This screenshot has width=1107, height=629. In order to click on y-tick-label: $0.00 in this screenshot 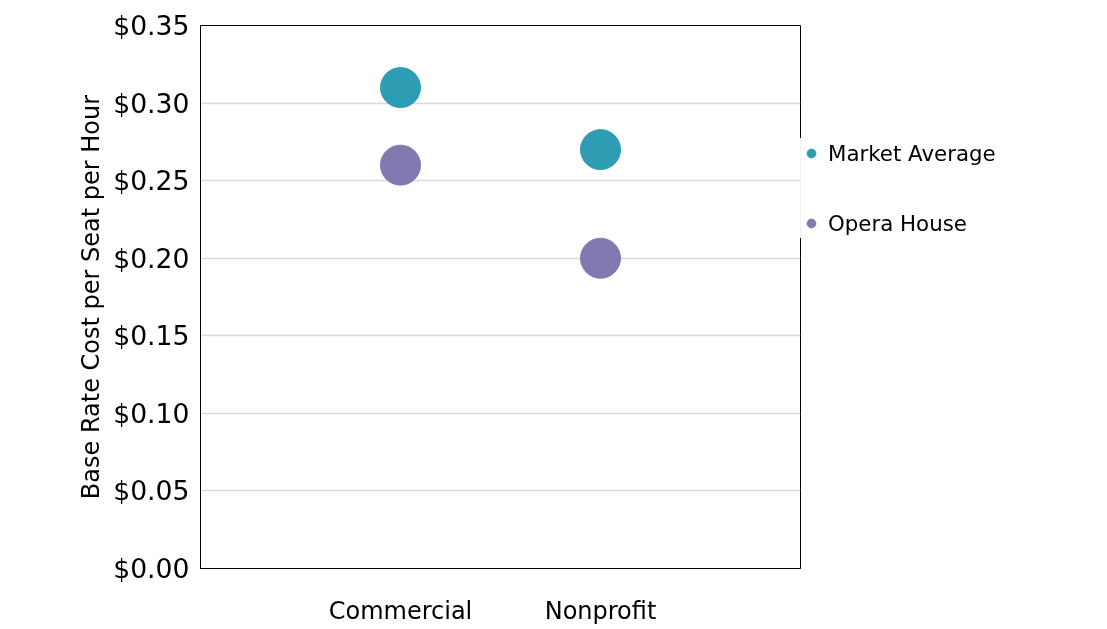, I will do `click(151, 568)`.